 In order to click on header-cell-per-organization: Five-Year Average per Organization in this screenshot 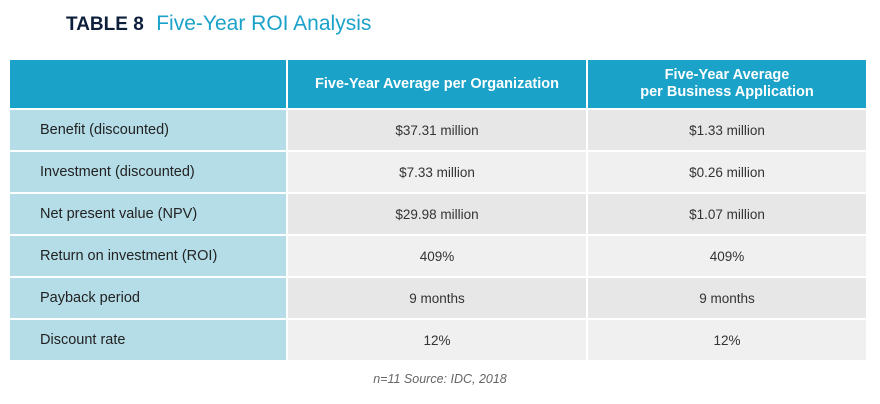, I will do `click(437, 84)`.